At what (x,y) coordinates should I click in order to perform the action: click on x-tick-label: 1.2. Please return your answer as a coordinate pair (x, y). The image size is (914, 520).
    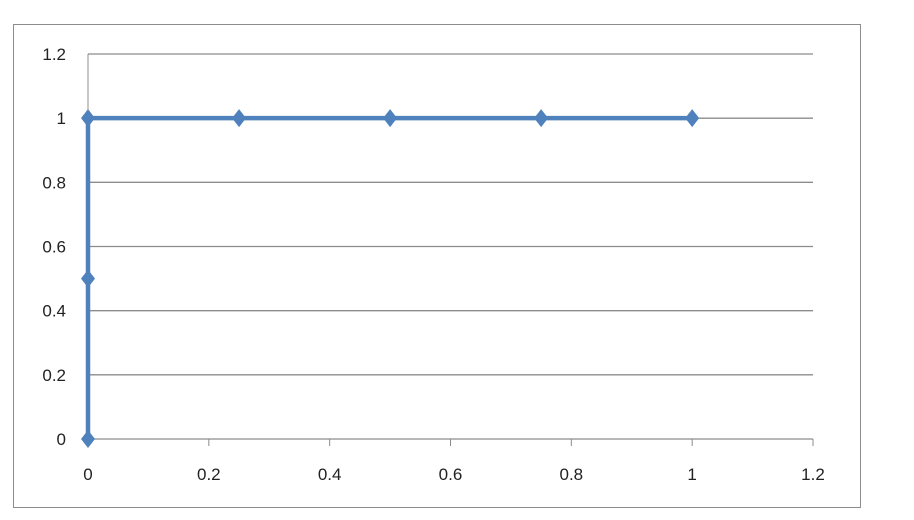
    Looking at the image, I should click on (813, 474).